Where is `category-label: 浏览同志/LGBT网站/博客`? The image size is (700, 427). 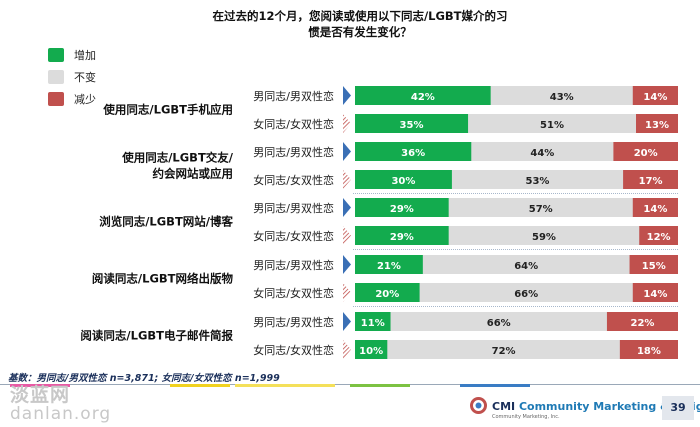 category-label: 浏览同志/LGBT网站/博客 is located at coordinates (166, 222).